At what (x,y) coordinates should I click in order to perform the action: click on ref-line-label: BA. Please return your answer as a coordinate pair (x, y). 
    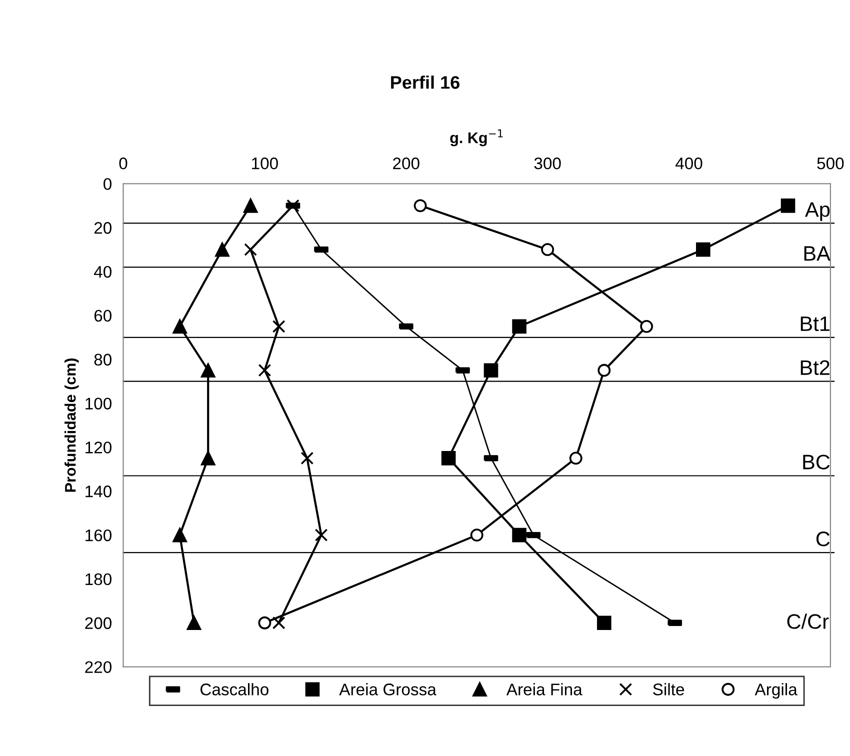
    Looking at the image, I should click on (817, 253).